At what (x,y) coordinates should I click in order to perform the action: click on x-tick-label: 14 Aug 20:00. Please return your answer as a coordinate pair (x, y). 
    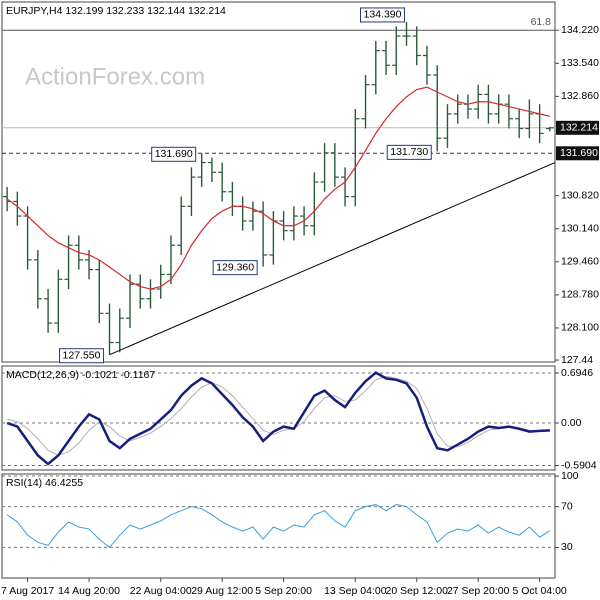
    Looking at the image, I should click on (89, 591).